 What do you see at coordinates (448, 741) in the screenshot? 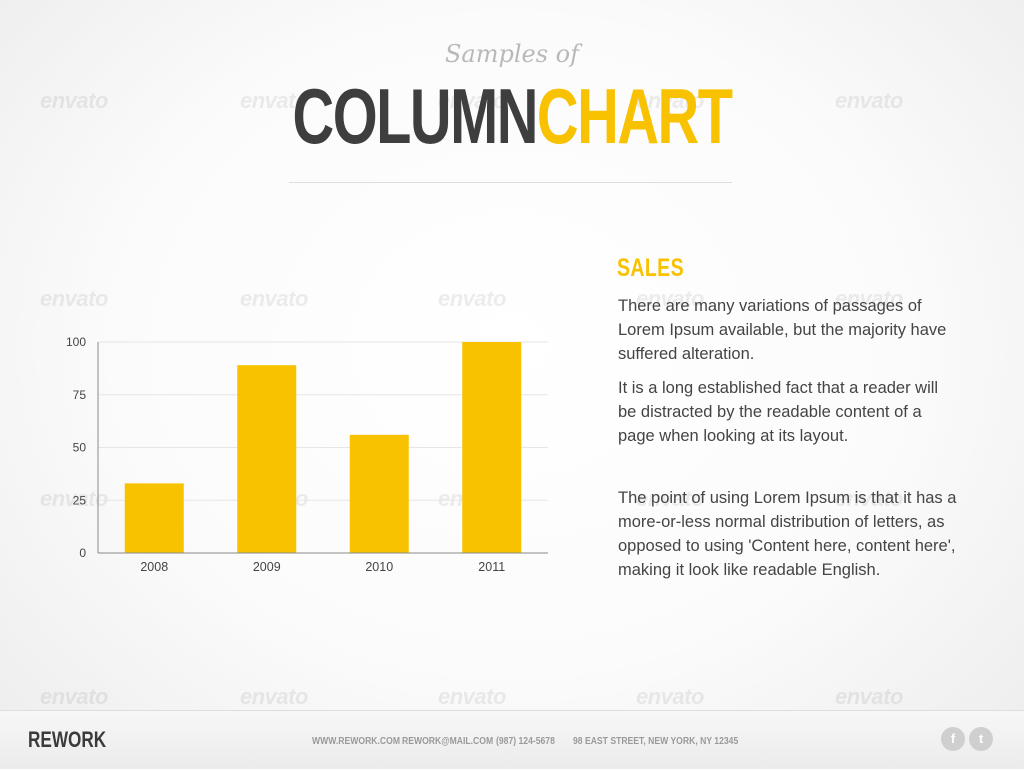
I see `footer-email-link: REWORK@MAIL.COM` at bounding box center [448, 741].